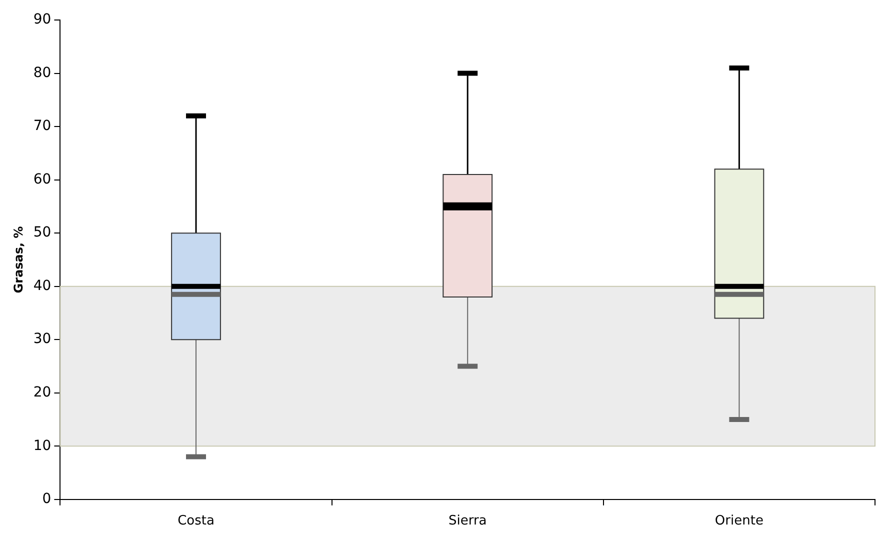 The image size is (887, 545). I want to click on y-tick-label: 30, so click(42, 339).